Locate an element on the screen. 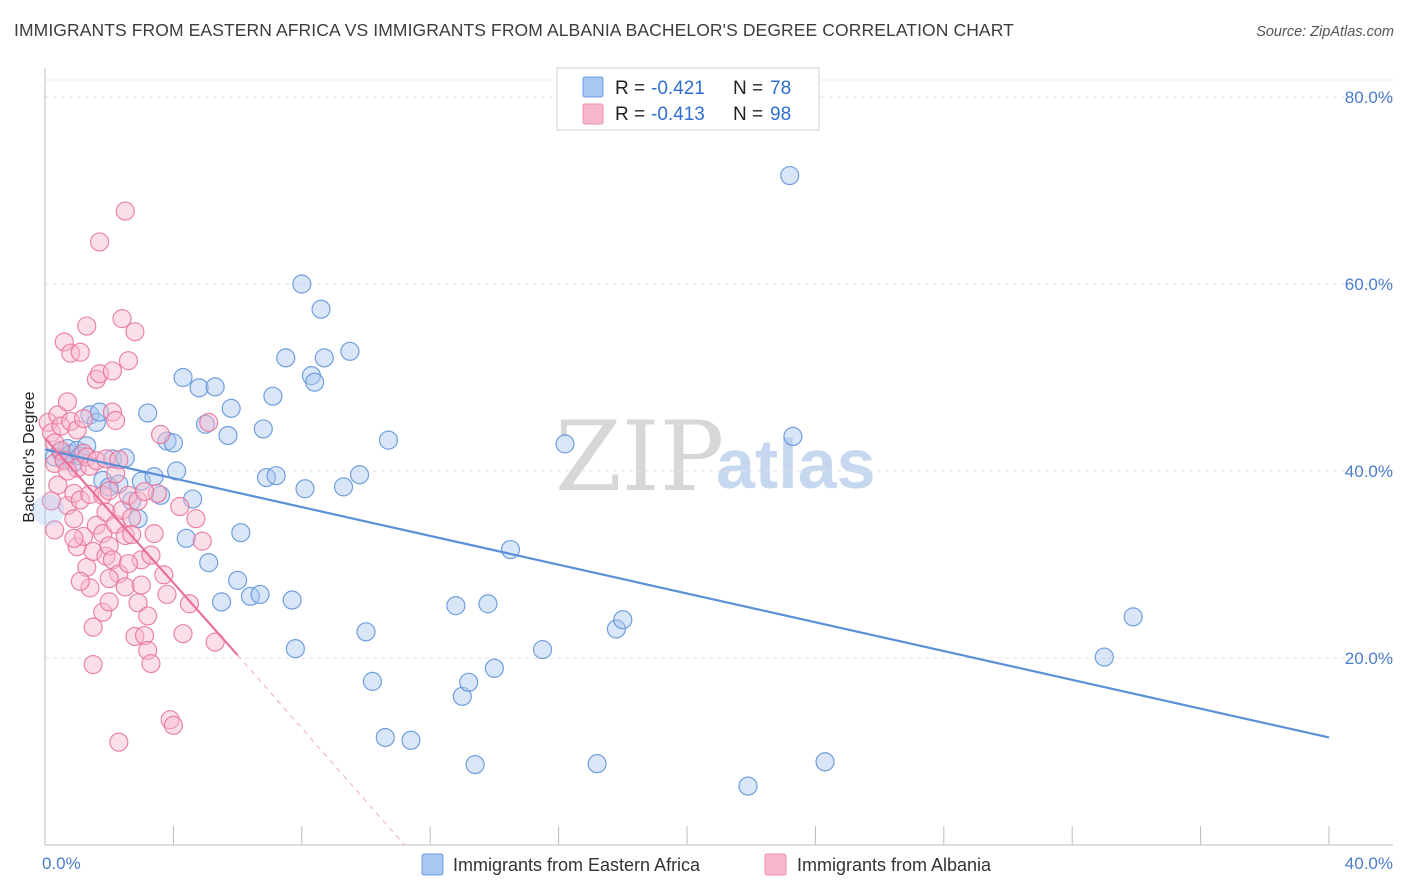 The image size is (1406, 892). legend-swatch-albania is located at coordinates (775, 864).